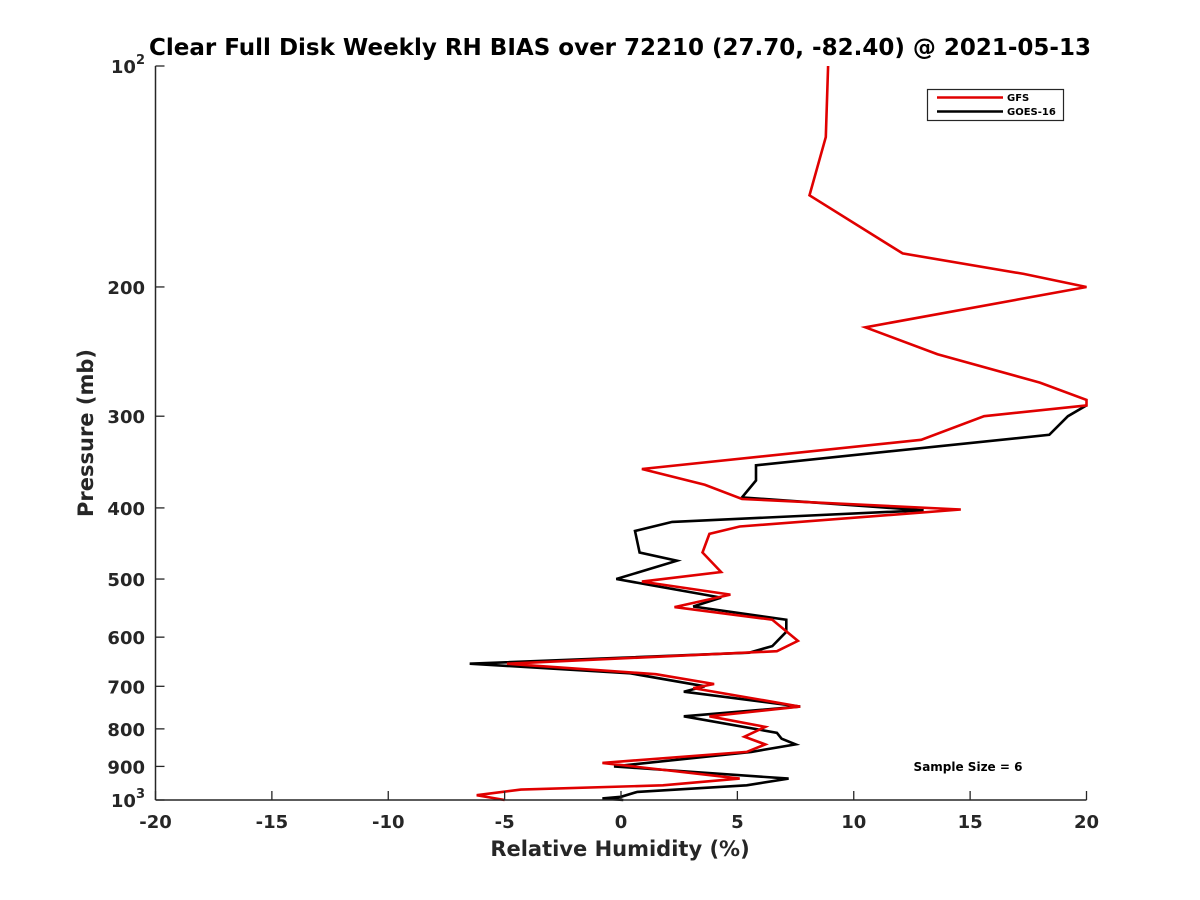 The width and height of the screenshot is (1200, 900). I want to click on legend-label-goes16: GOES-16, so click(1031, 112).